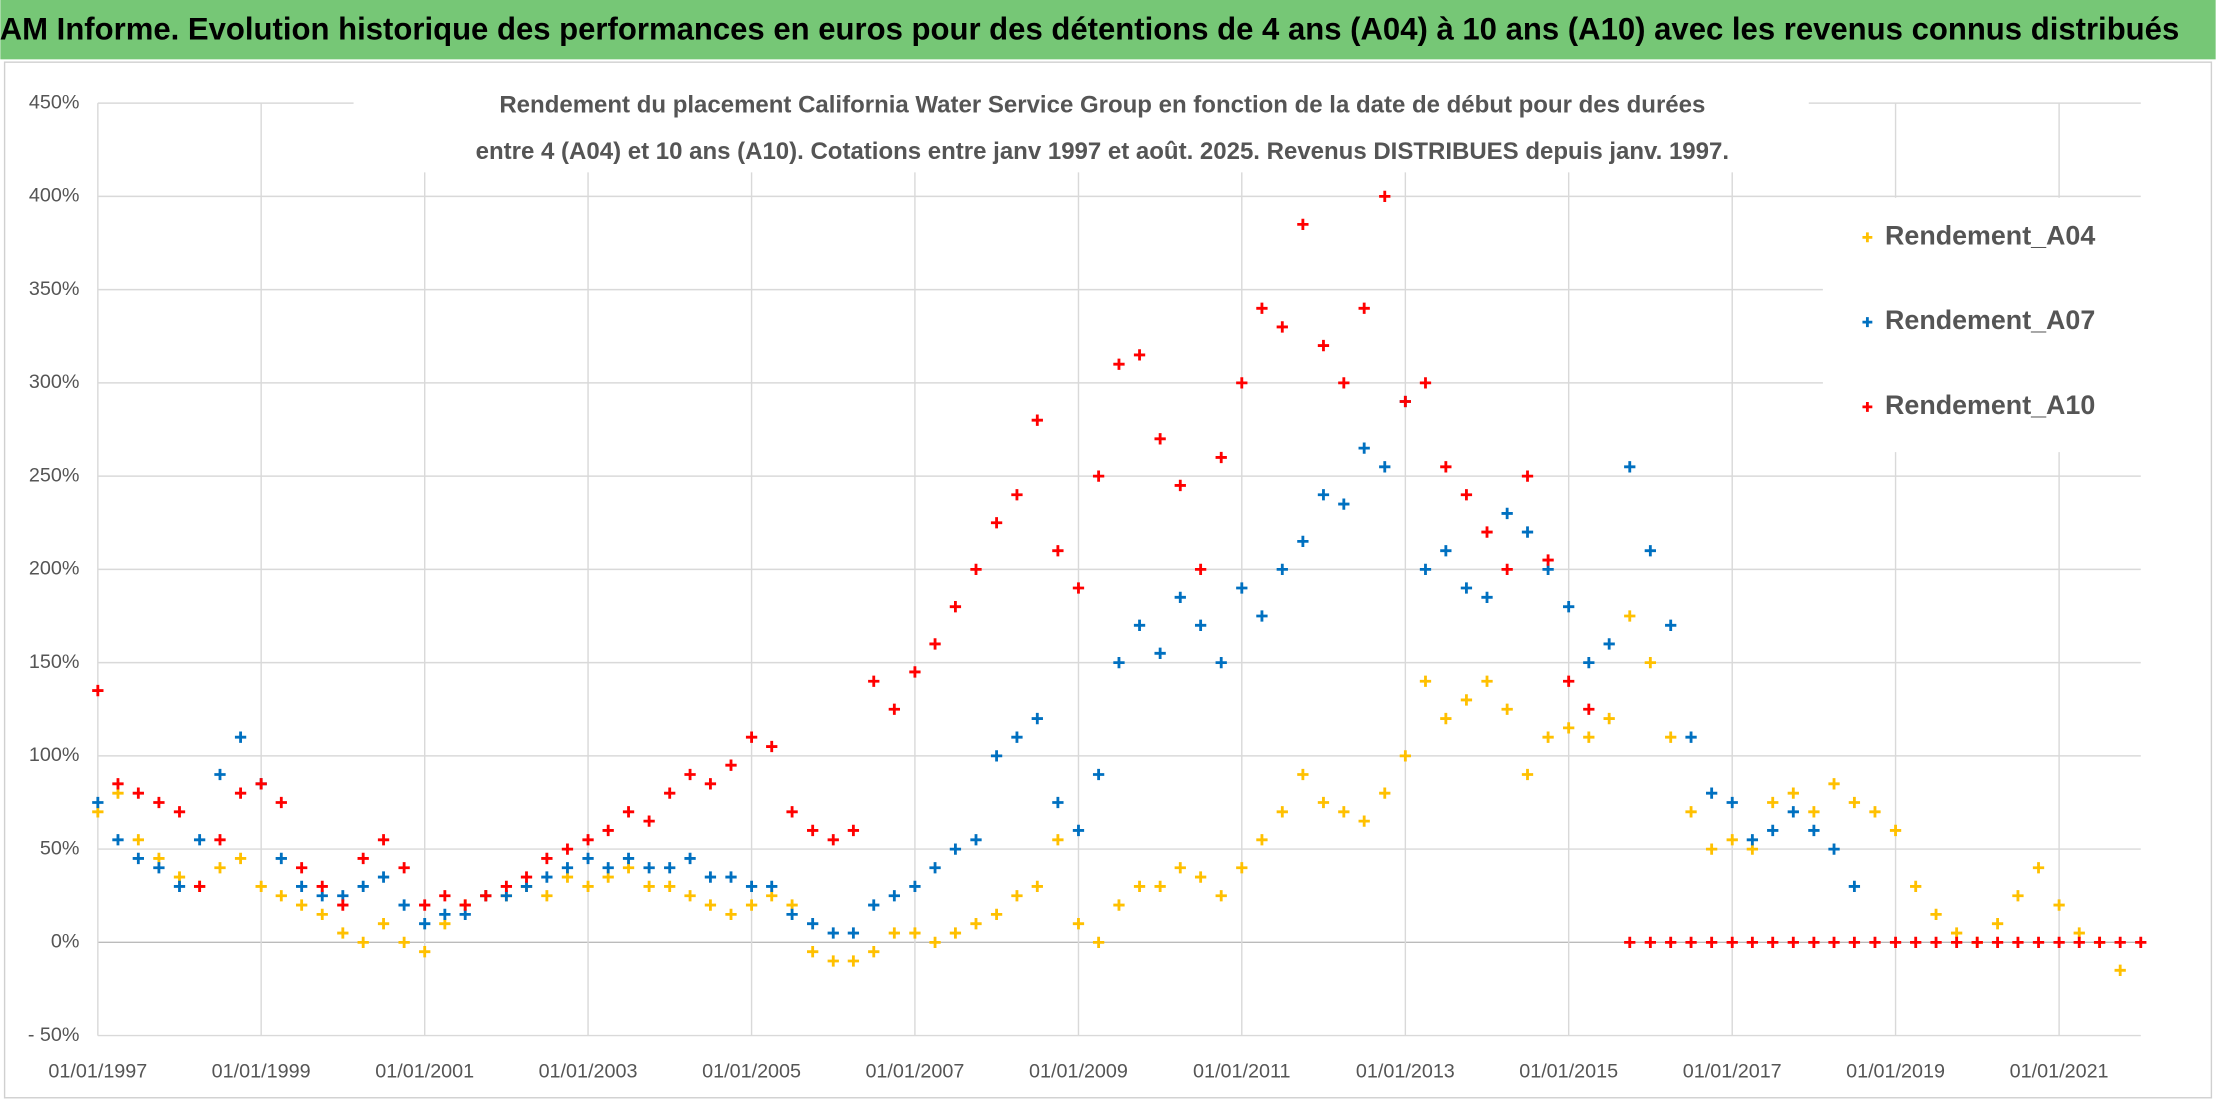 This screenshot has width=2216, height=1102. I want to click on legend-label: Rendement_A10, so click(1990, 405).